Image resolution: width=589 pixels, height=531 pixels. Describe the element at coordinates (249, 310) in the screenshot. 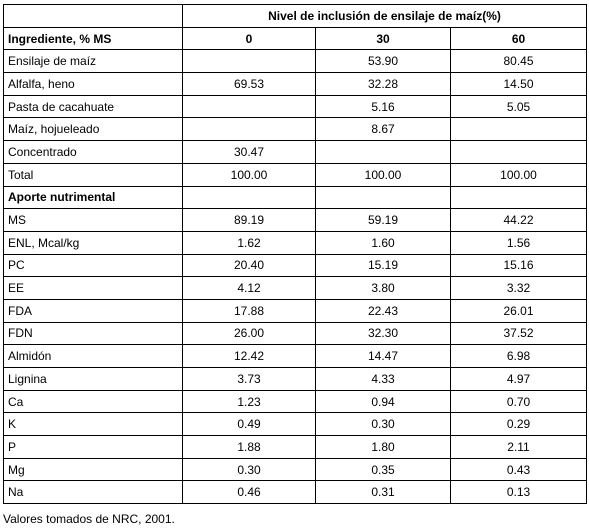

I see `value-cell: 17.88` at that location.